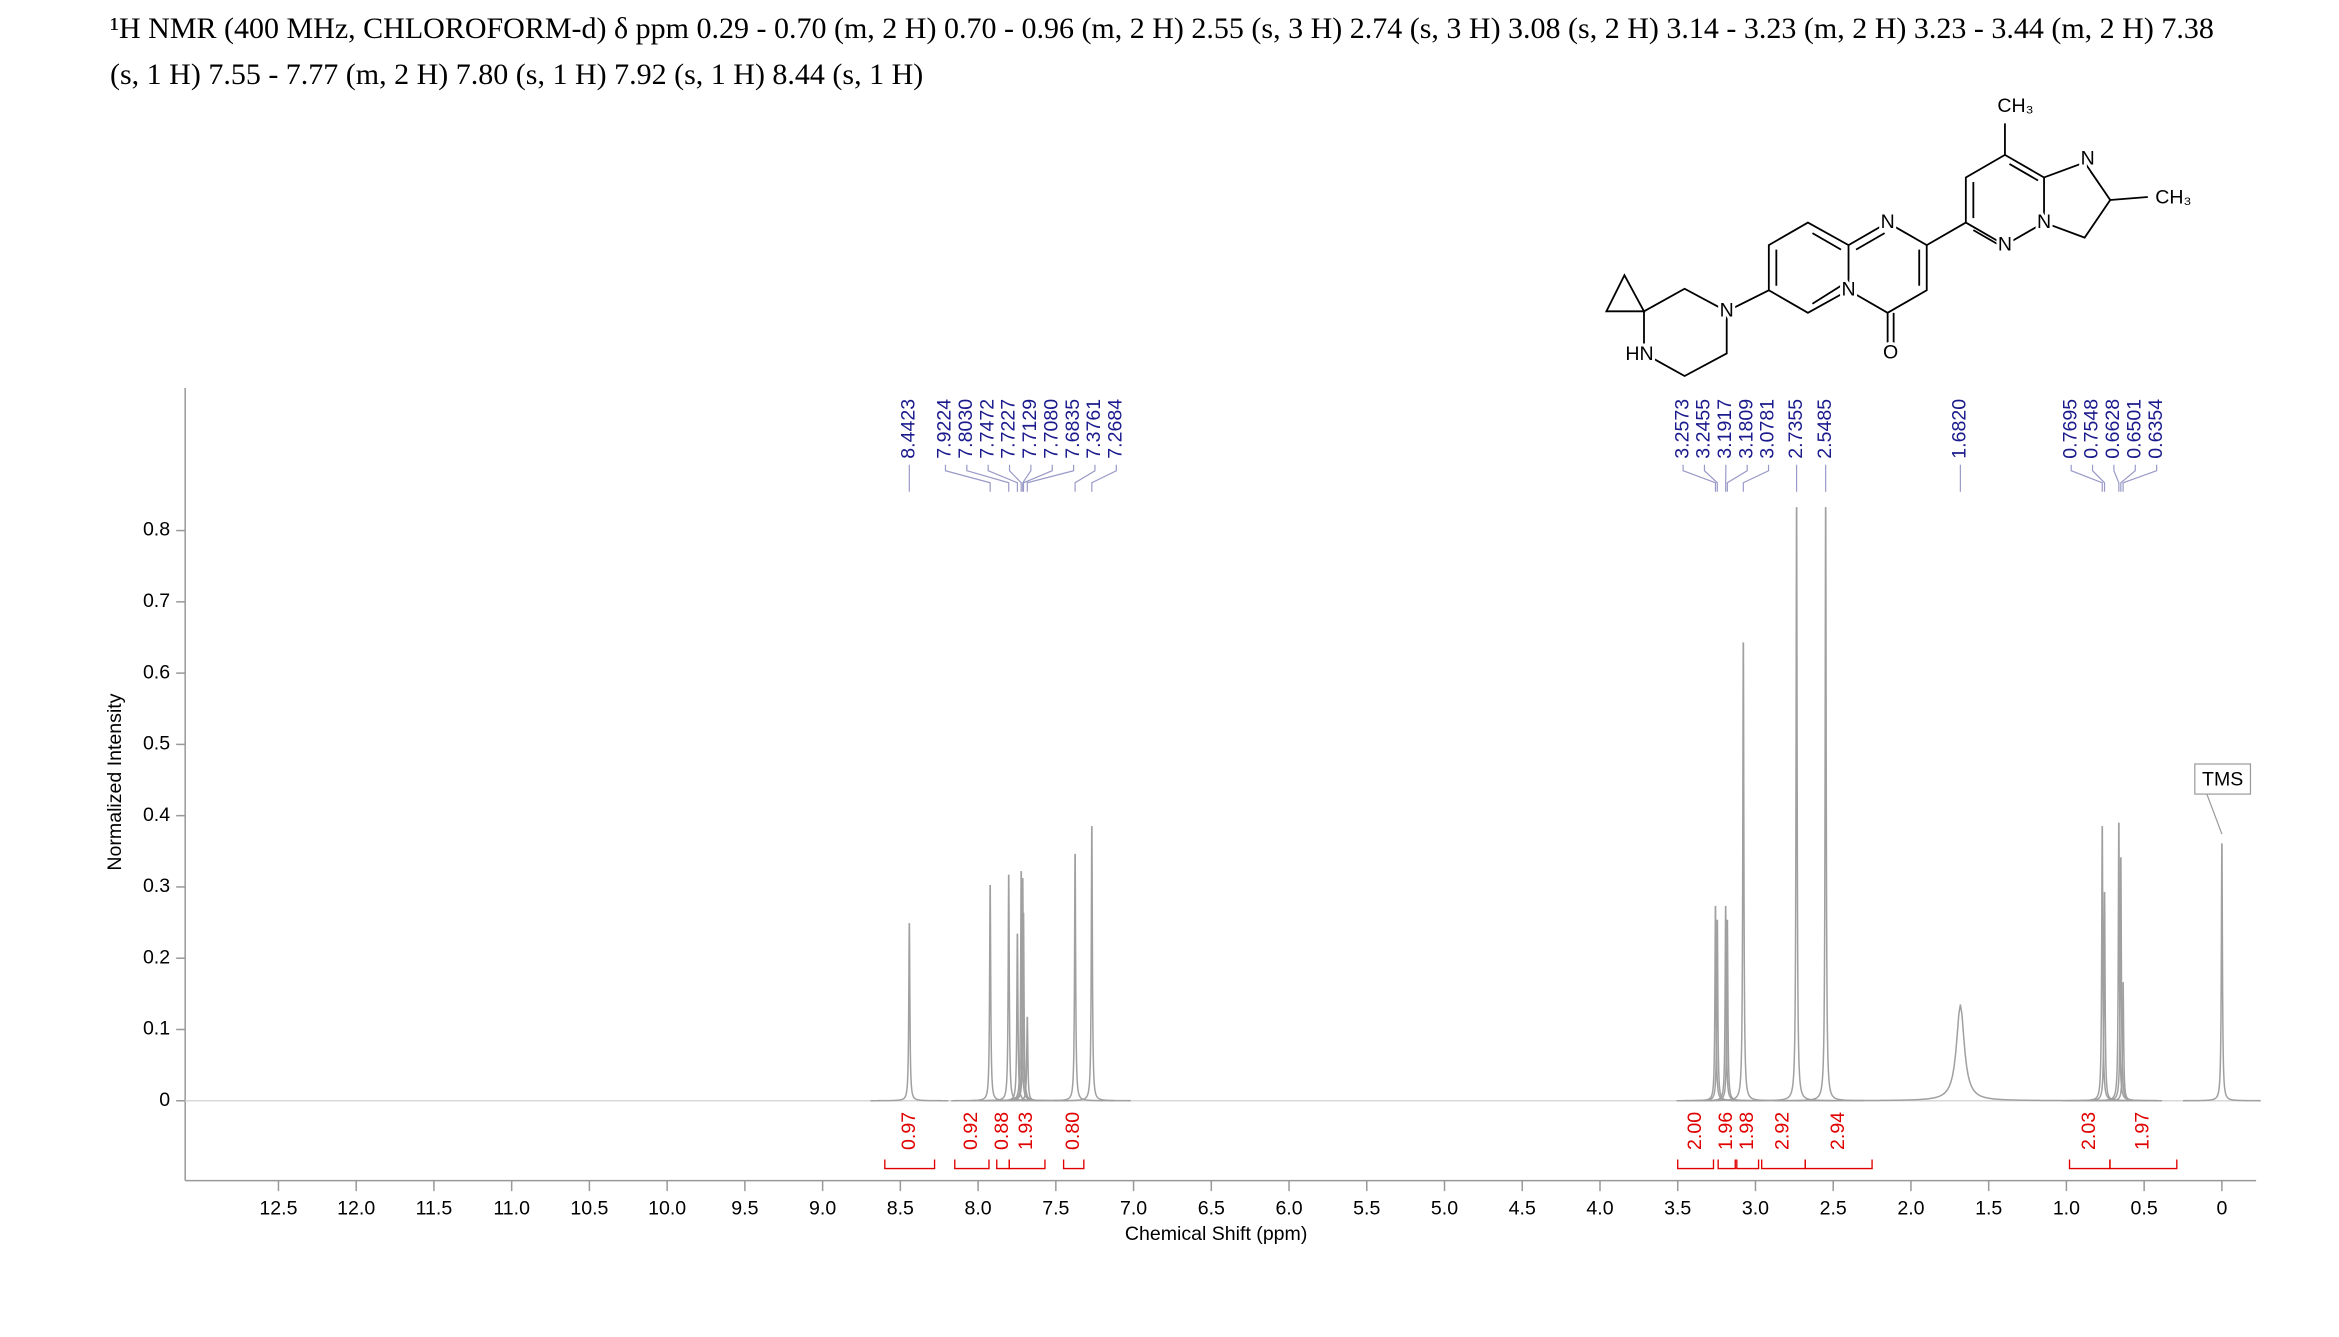  I want to click on peak-label: 3.2573, so click(1682, 429).